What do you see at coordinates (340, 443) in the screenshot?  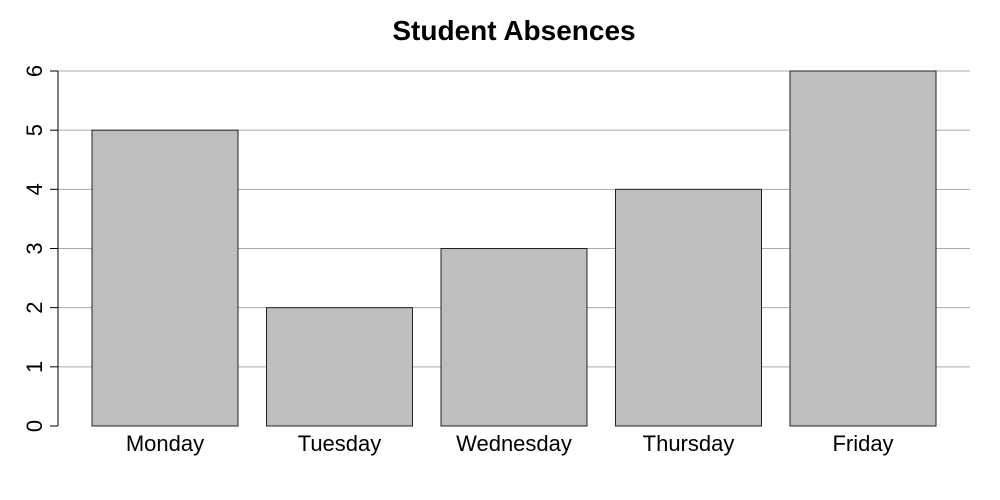 I see `x-tick-label: Tuesday` at bounding box center [340, 443].